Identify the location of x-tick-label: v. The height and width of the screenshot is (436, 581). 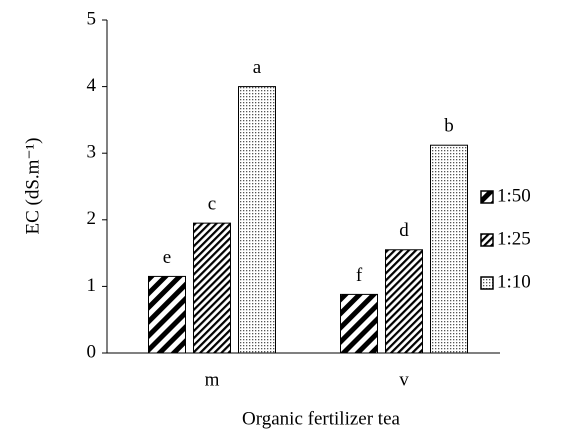
(404, 379).